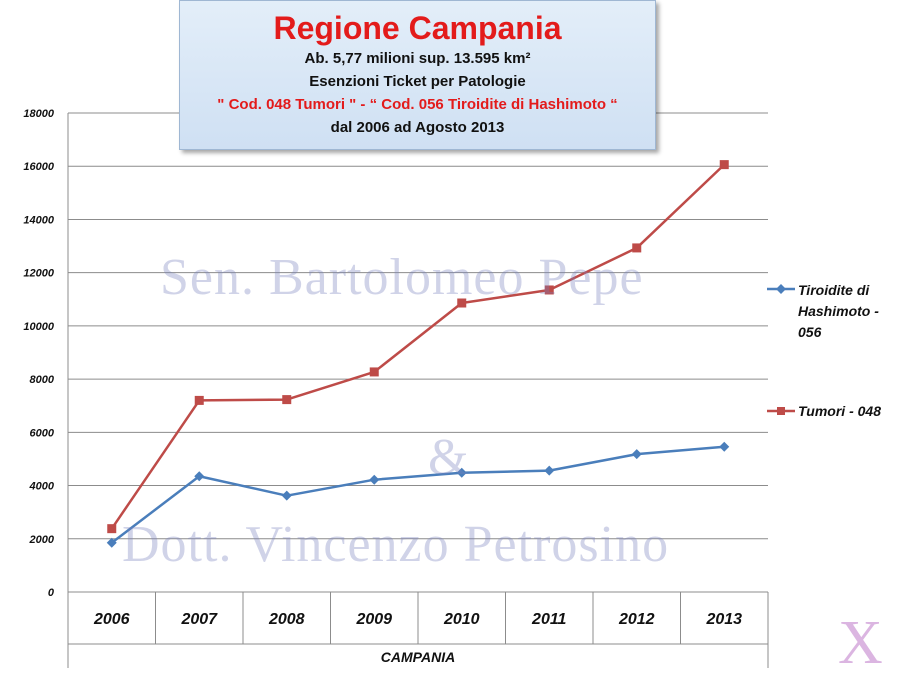 The image size is (900, 677). I want to click on y-tick-label: 16000, so click(38, 167).